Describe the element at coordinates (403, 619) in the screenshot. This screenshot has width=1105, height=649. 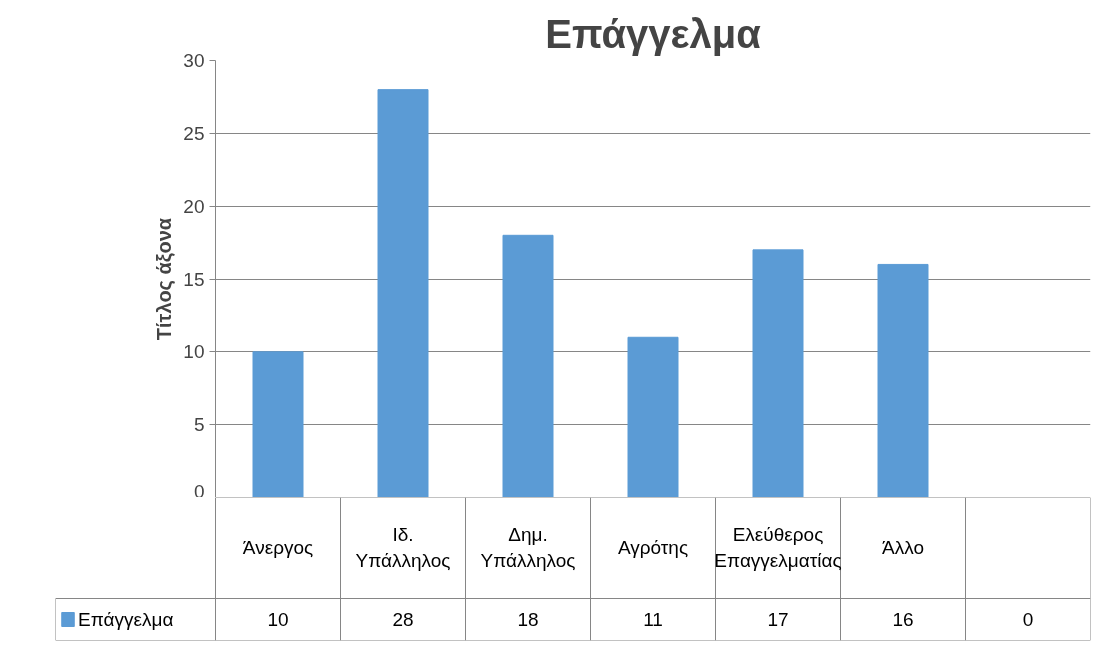
I see `data-label: 28` at that location.